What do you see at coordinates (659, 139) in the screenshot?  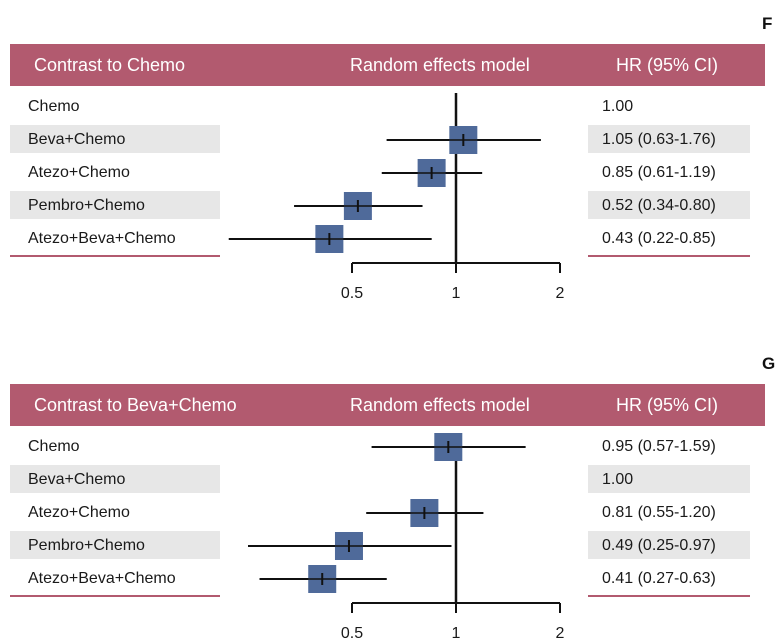 I see `row-hr-value: 1.05 (0.63-1.76)` at bounding box center [659, 139].